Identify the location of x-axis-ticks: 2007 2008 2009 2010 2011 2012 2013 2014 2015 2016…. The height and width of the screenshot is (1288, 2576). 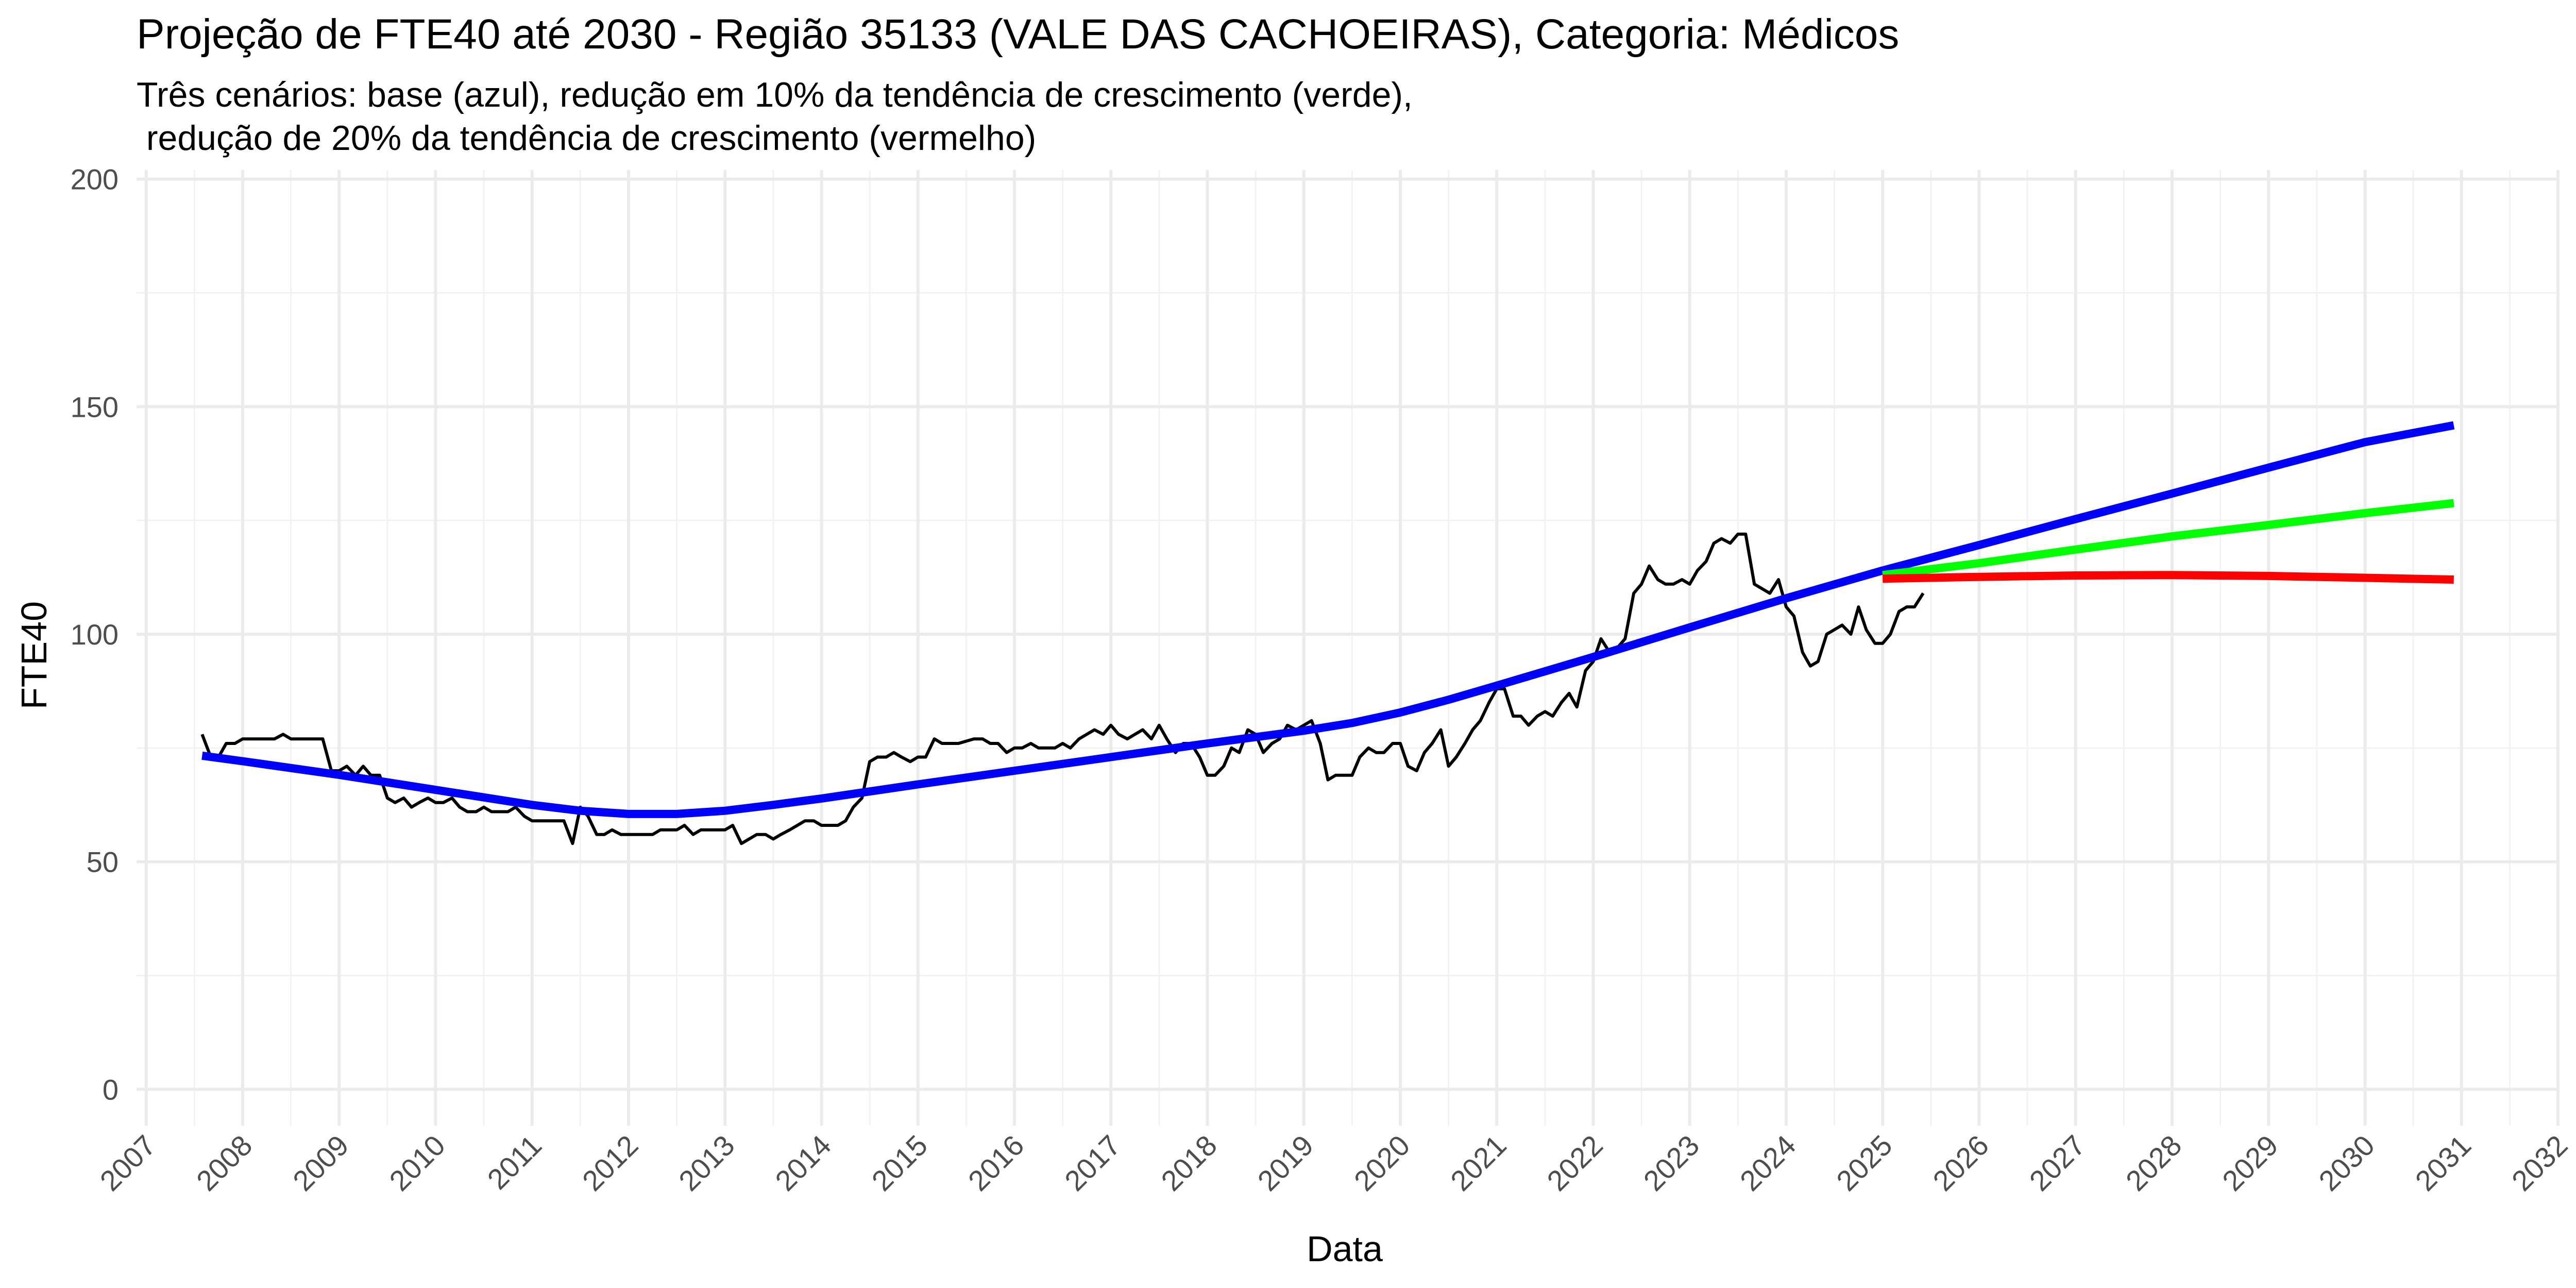
(1334, 1163).